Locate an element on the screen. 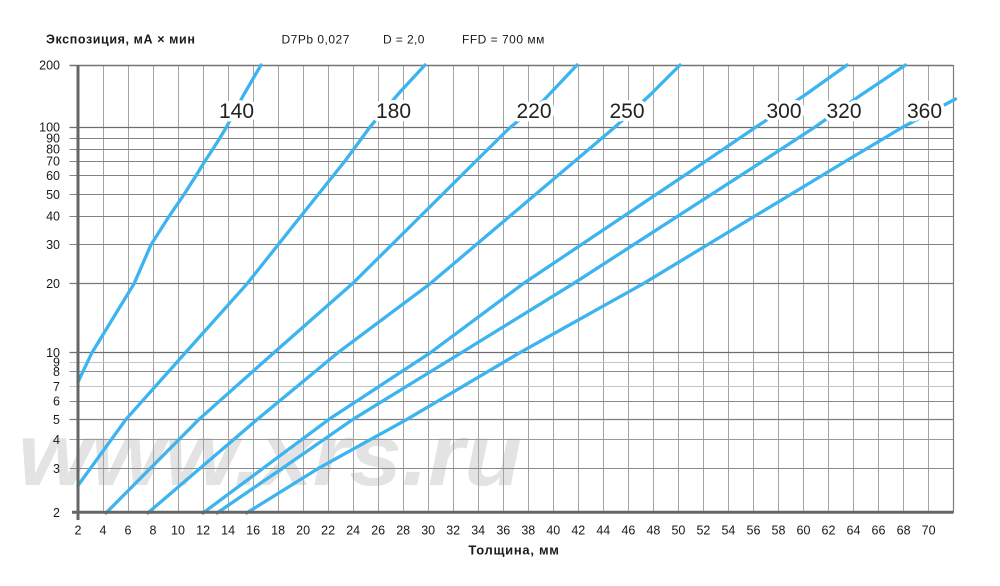 The image size is (1000, 586). svg-text: Экспозиция, мА × мин is located at coordinates (120, 40).